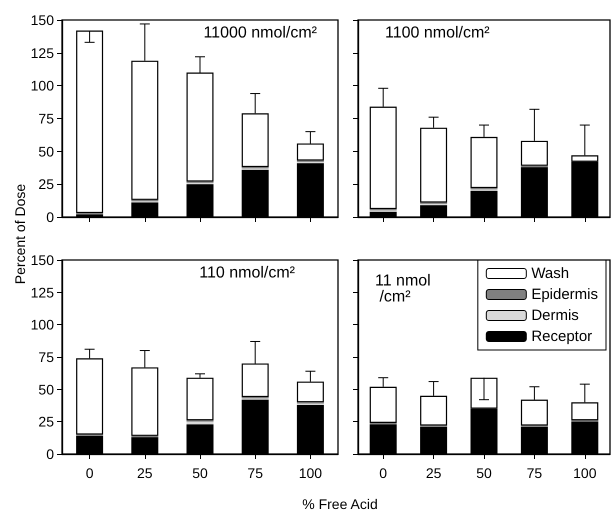  What do you see at coordinates (550, 273) in the screenshot?
I see `legend-label: Wash` at bounding box center [550, 273].